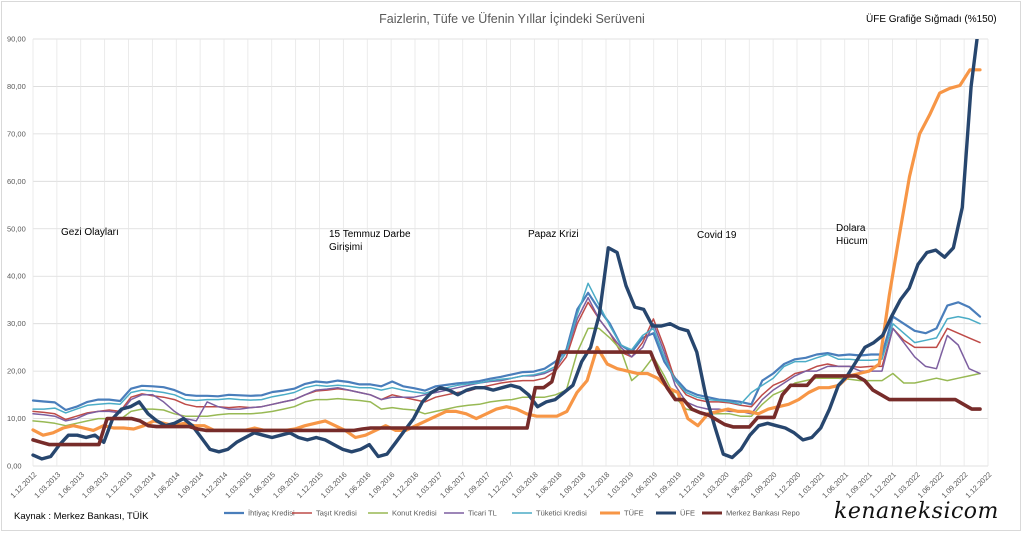 The height and width of the screenshot is (534, 1024). I want to click on legend-label-ticari-tl: Ticari TL, so click(482, 513).